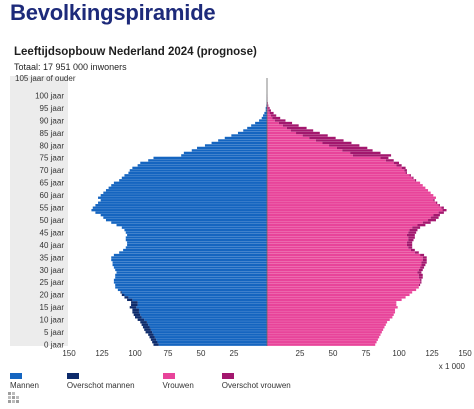 The height and width of the screenshot is (409, 474). I want to click on x-tick-label-right: 150, so click(465, 353).